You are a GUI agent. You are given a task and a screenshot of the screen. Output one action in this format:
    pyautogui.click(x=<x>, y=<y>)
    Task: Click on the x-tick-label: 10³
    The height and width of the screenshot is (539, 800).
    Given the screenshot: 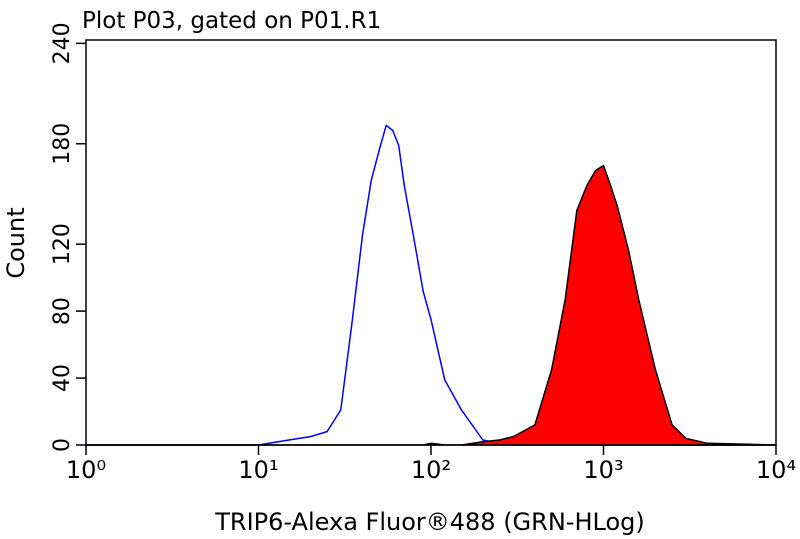 What is the action you would take?
    pyautogui.click(x=603, y=470)
    